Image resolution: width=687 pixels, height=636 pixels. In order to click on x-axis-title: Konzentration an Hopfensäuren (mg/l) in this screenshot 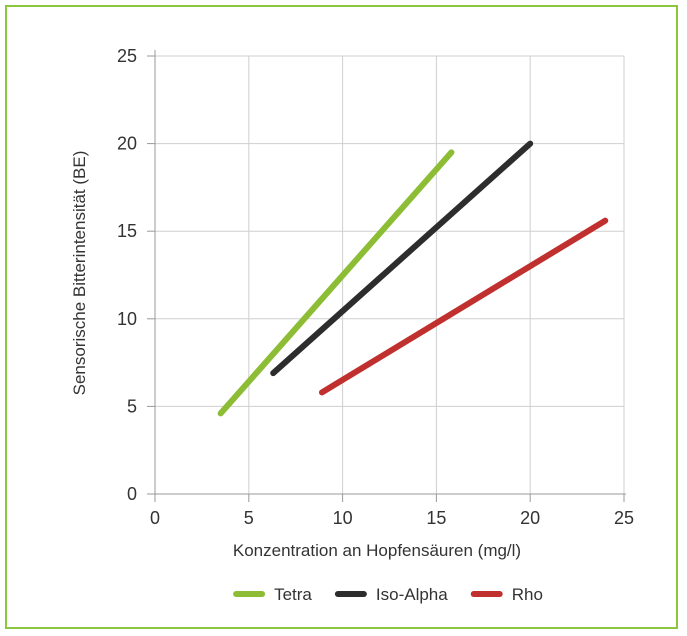, I will do `click(377, 550)`.